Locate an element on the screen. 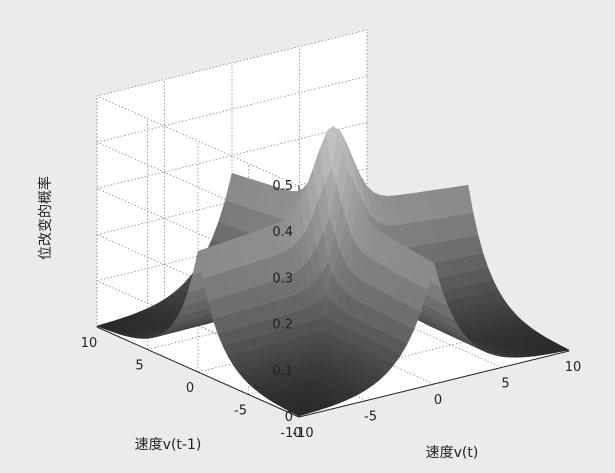  x-axis-line is located at coordinates (434, 384).